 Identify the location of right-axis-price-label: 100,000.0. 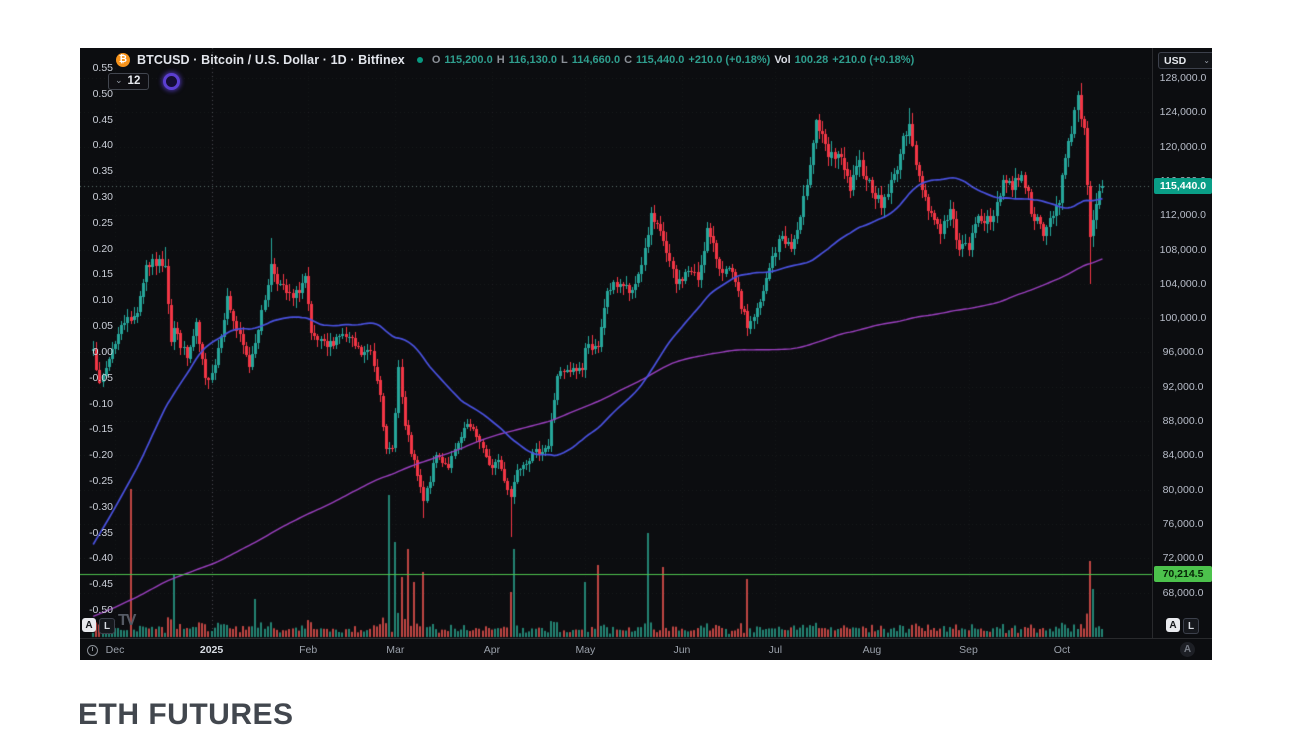
(1183, 318).